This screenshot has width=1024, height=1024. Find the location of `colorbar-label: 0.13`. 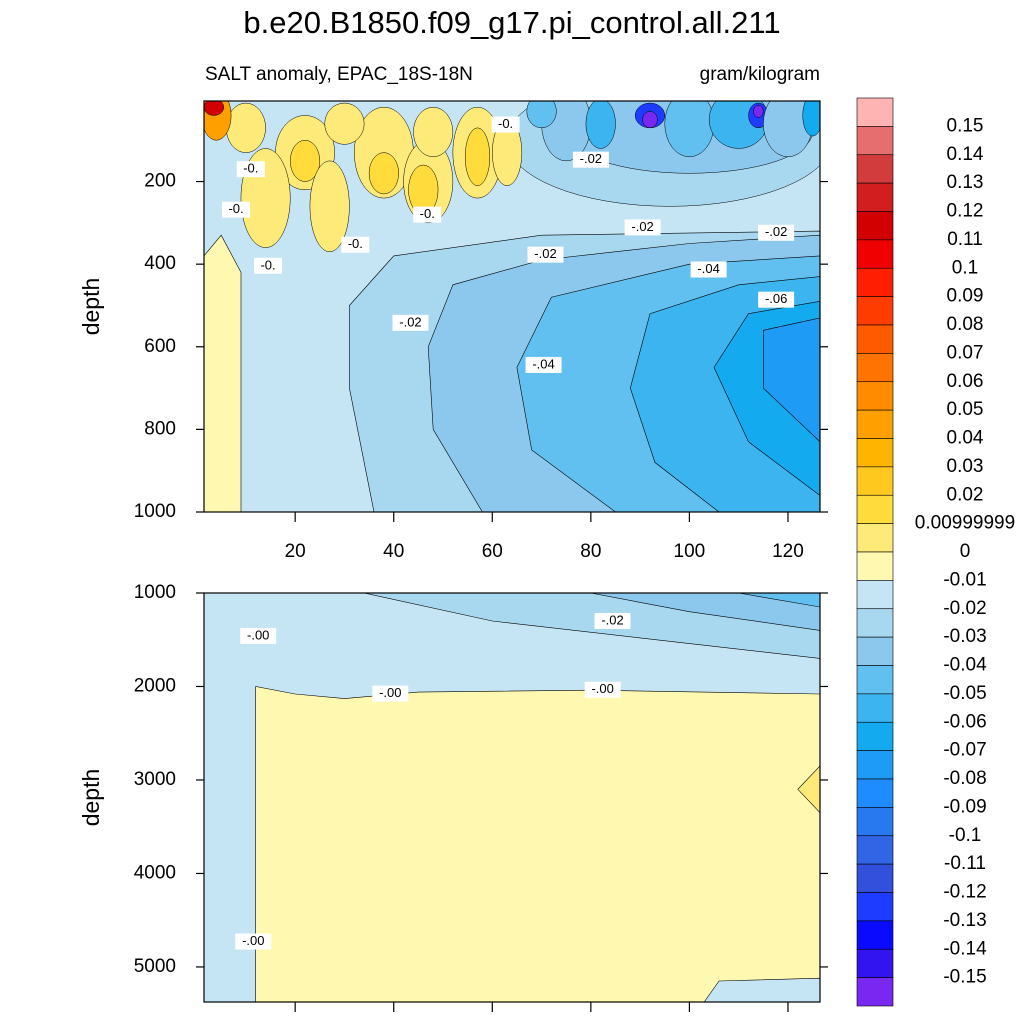

colorbar-label: 0.13 is located at coordinates (965, 182).